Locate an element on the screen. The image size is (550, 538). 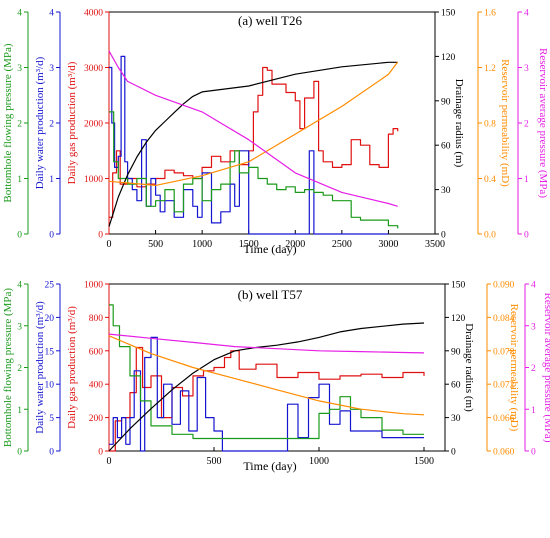
panel-title: (a) well T26 is located at coordinates (270, 20).